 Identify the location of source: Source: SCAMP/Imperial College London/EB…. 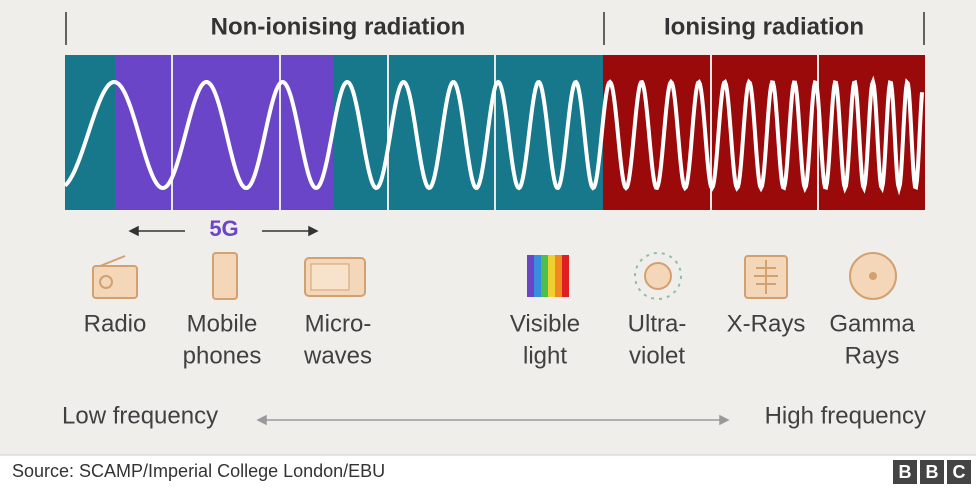
(198, 471).